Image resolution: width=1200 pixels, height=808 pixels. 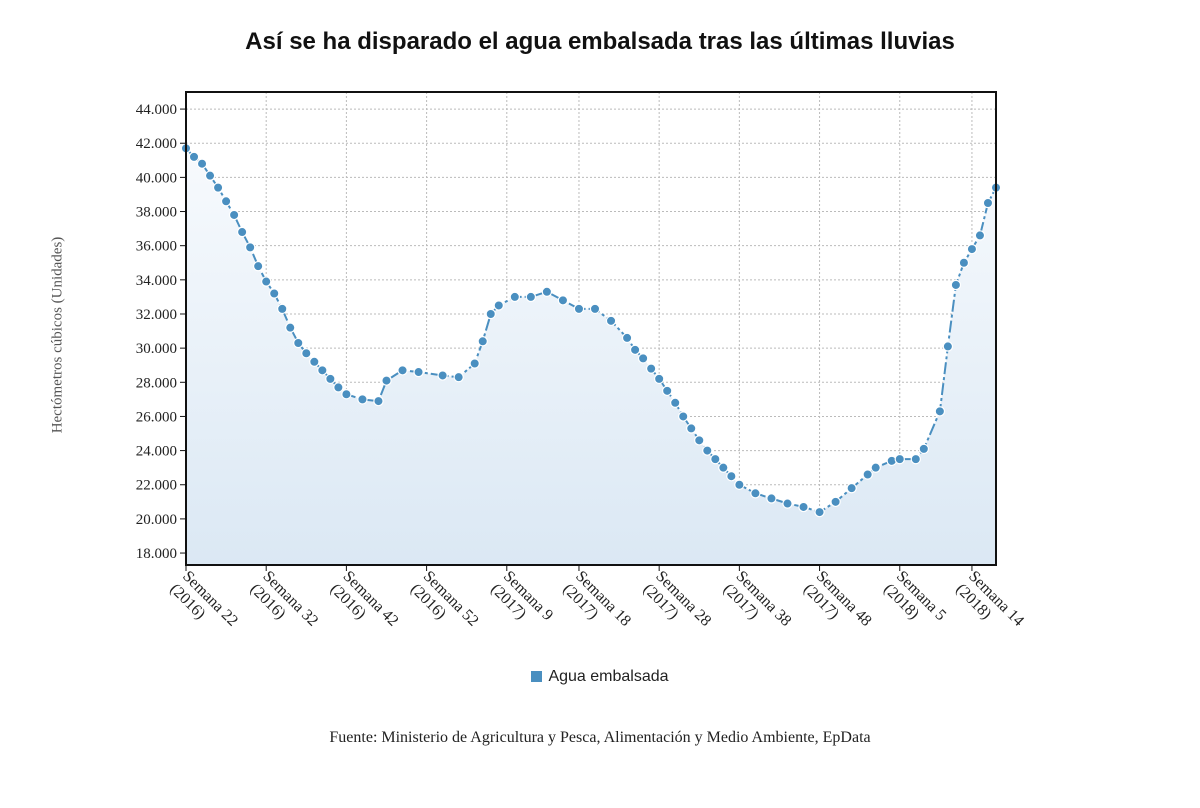 What do you see at coordinates (757, 605) in the screenshot?
I see `x-tick-label: Semana 38(2017)` at bounding box center [757, 605].